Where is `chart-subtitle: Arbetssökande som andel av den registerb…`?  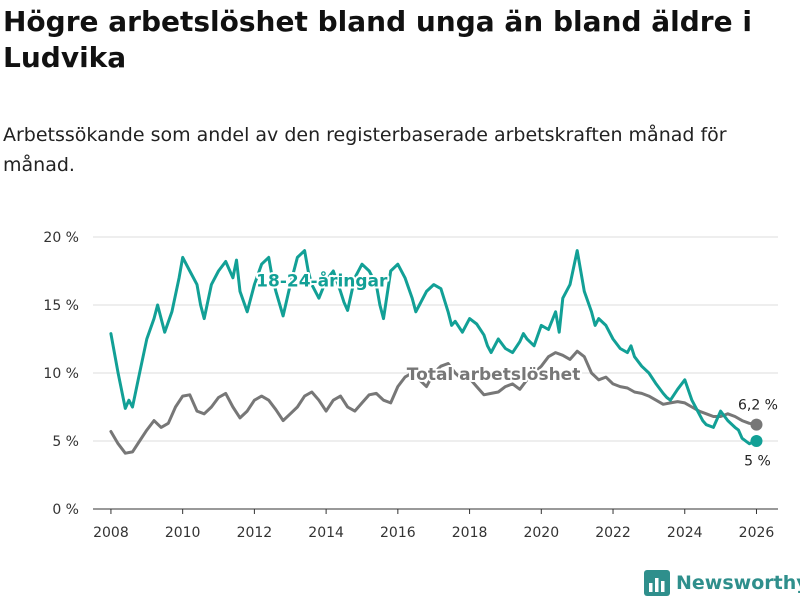 chart-subtitle: Arbetssökande som andel av den registerb… is located at coordinates (365, 150).